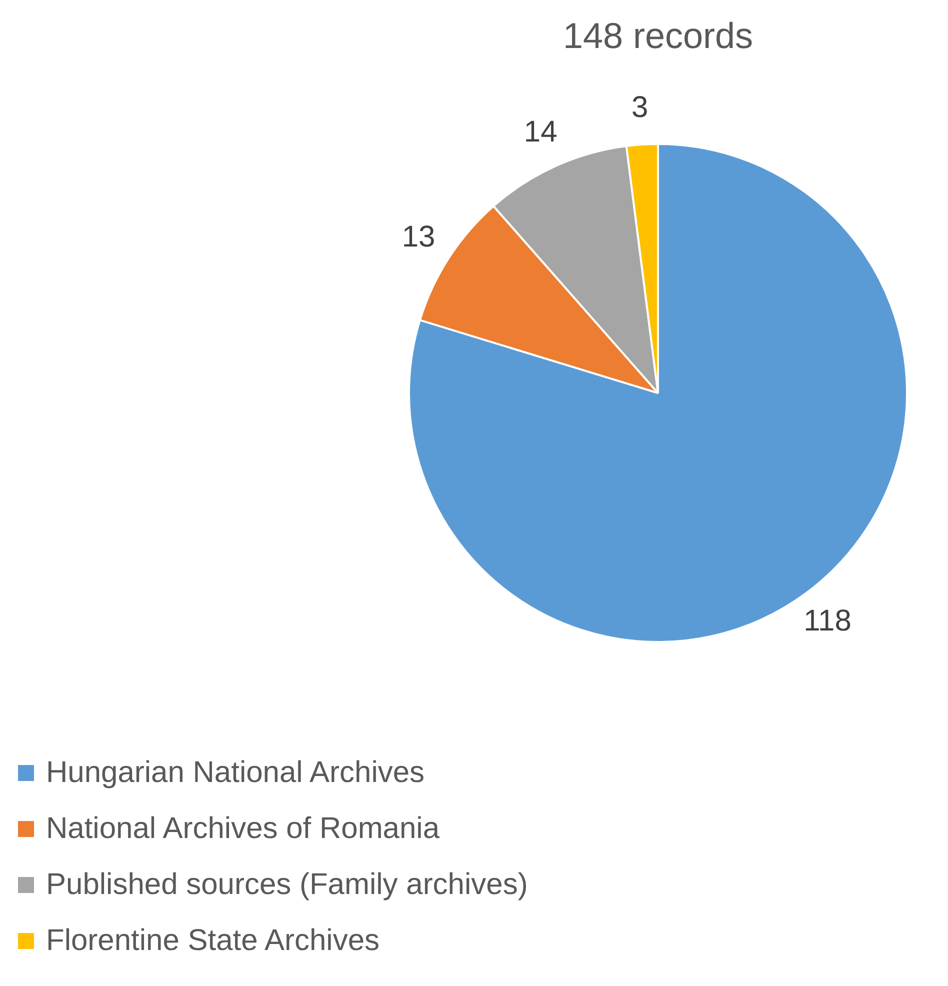  What do you see at coordinates (640, 107) in the screenshot?
I see `data-label: 3` at bounding box center [640, 107].